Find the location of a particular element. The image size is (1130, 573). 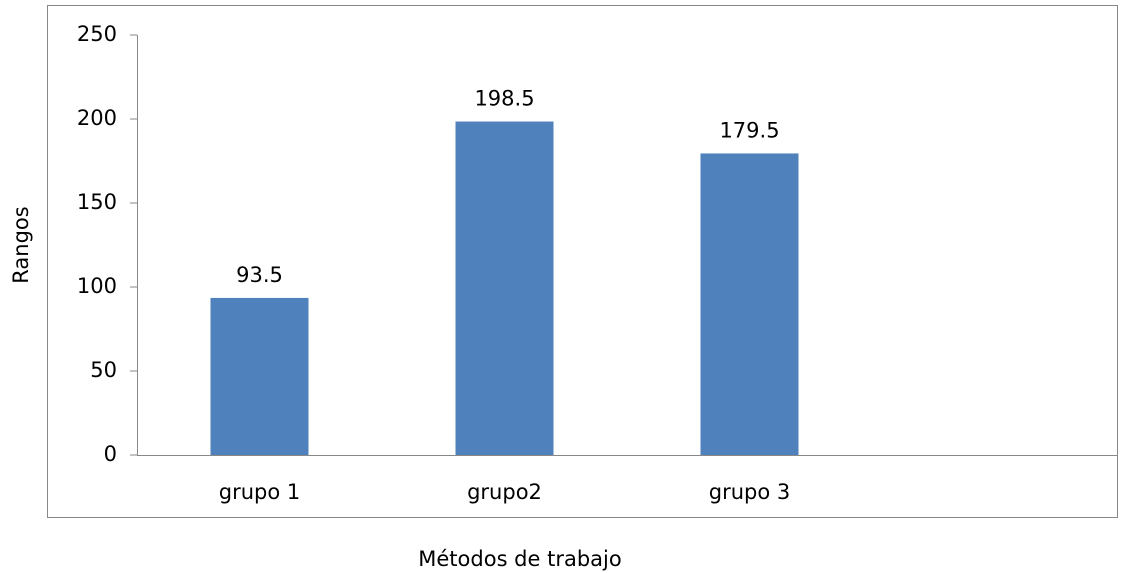

x-tick-label: grupo 3 is located at coordinates (750, 492).